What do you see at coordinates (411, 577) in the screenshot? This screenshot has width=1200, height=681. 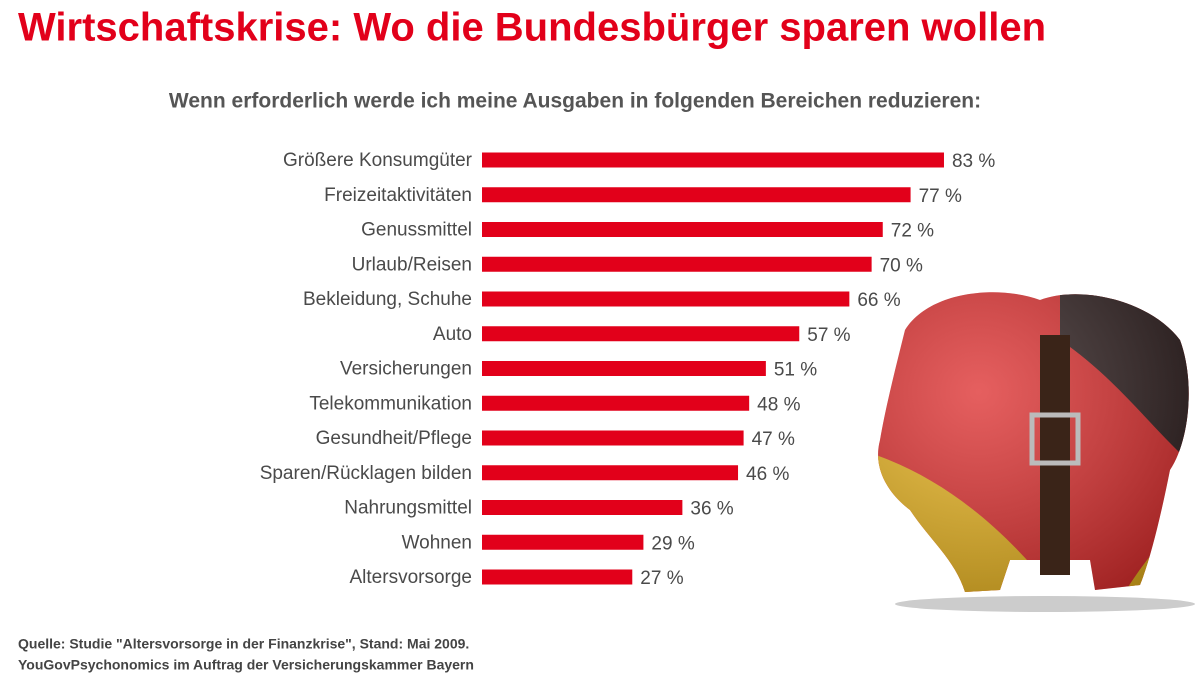 I see `category-label: Altersvorsorge` at bounding box center [411, 577].